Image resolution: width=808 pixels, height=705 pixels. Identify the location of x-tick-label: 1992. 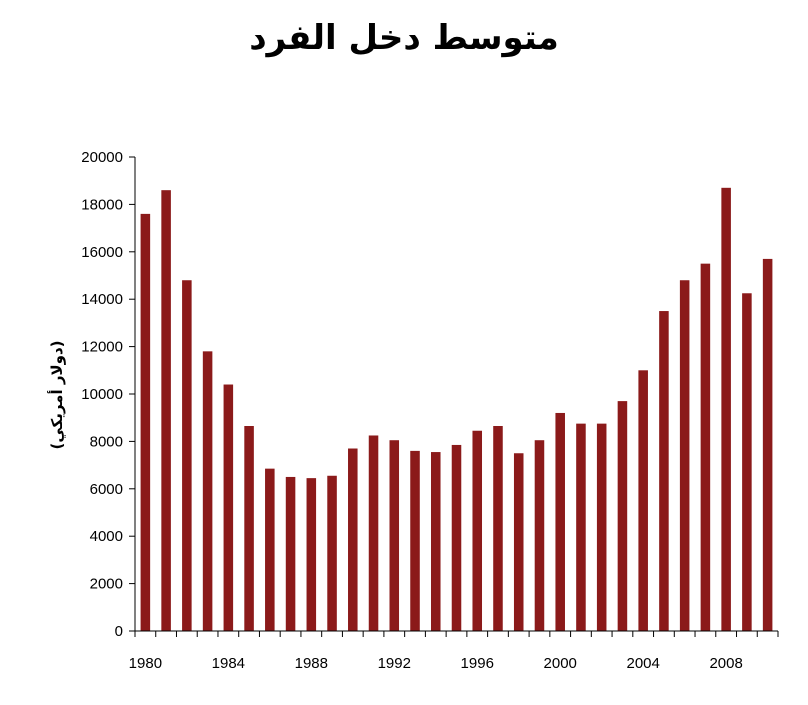
(394, 663).